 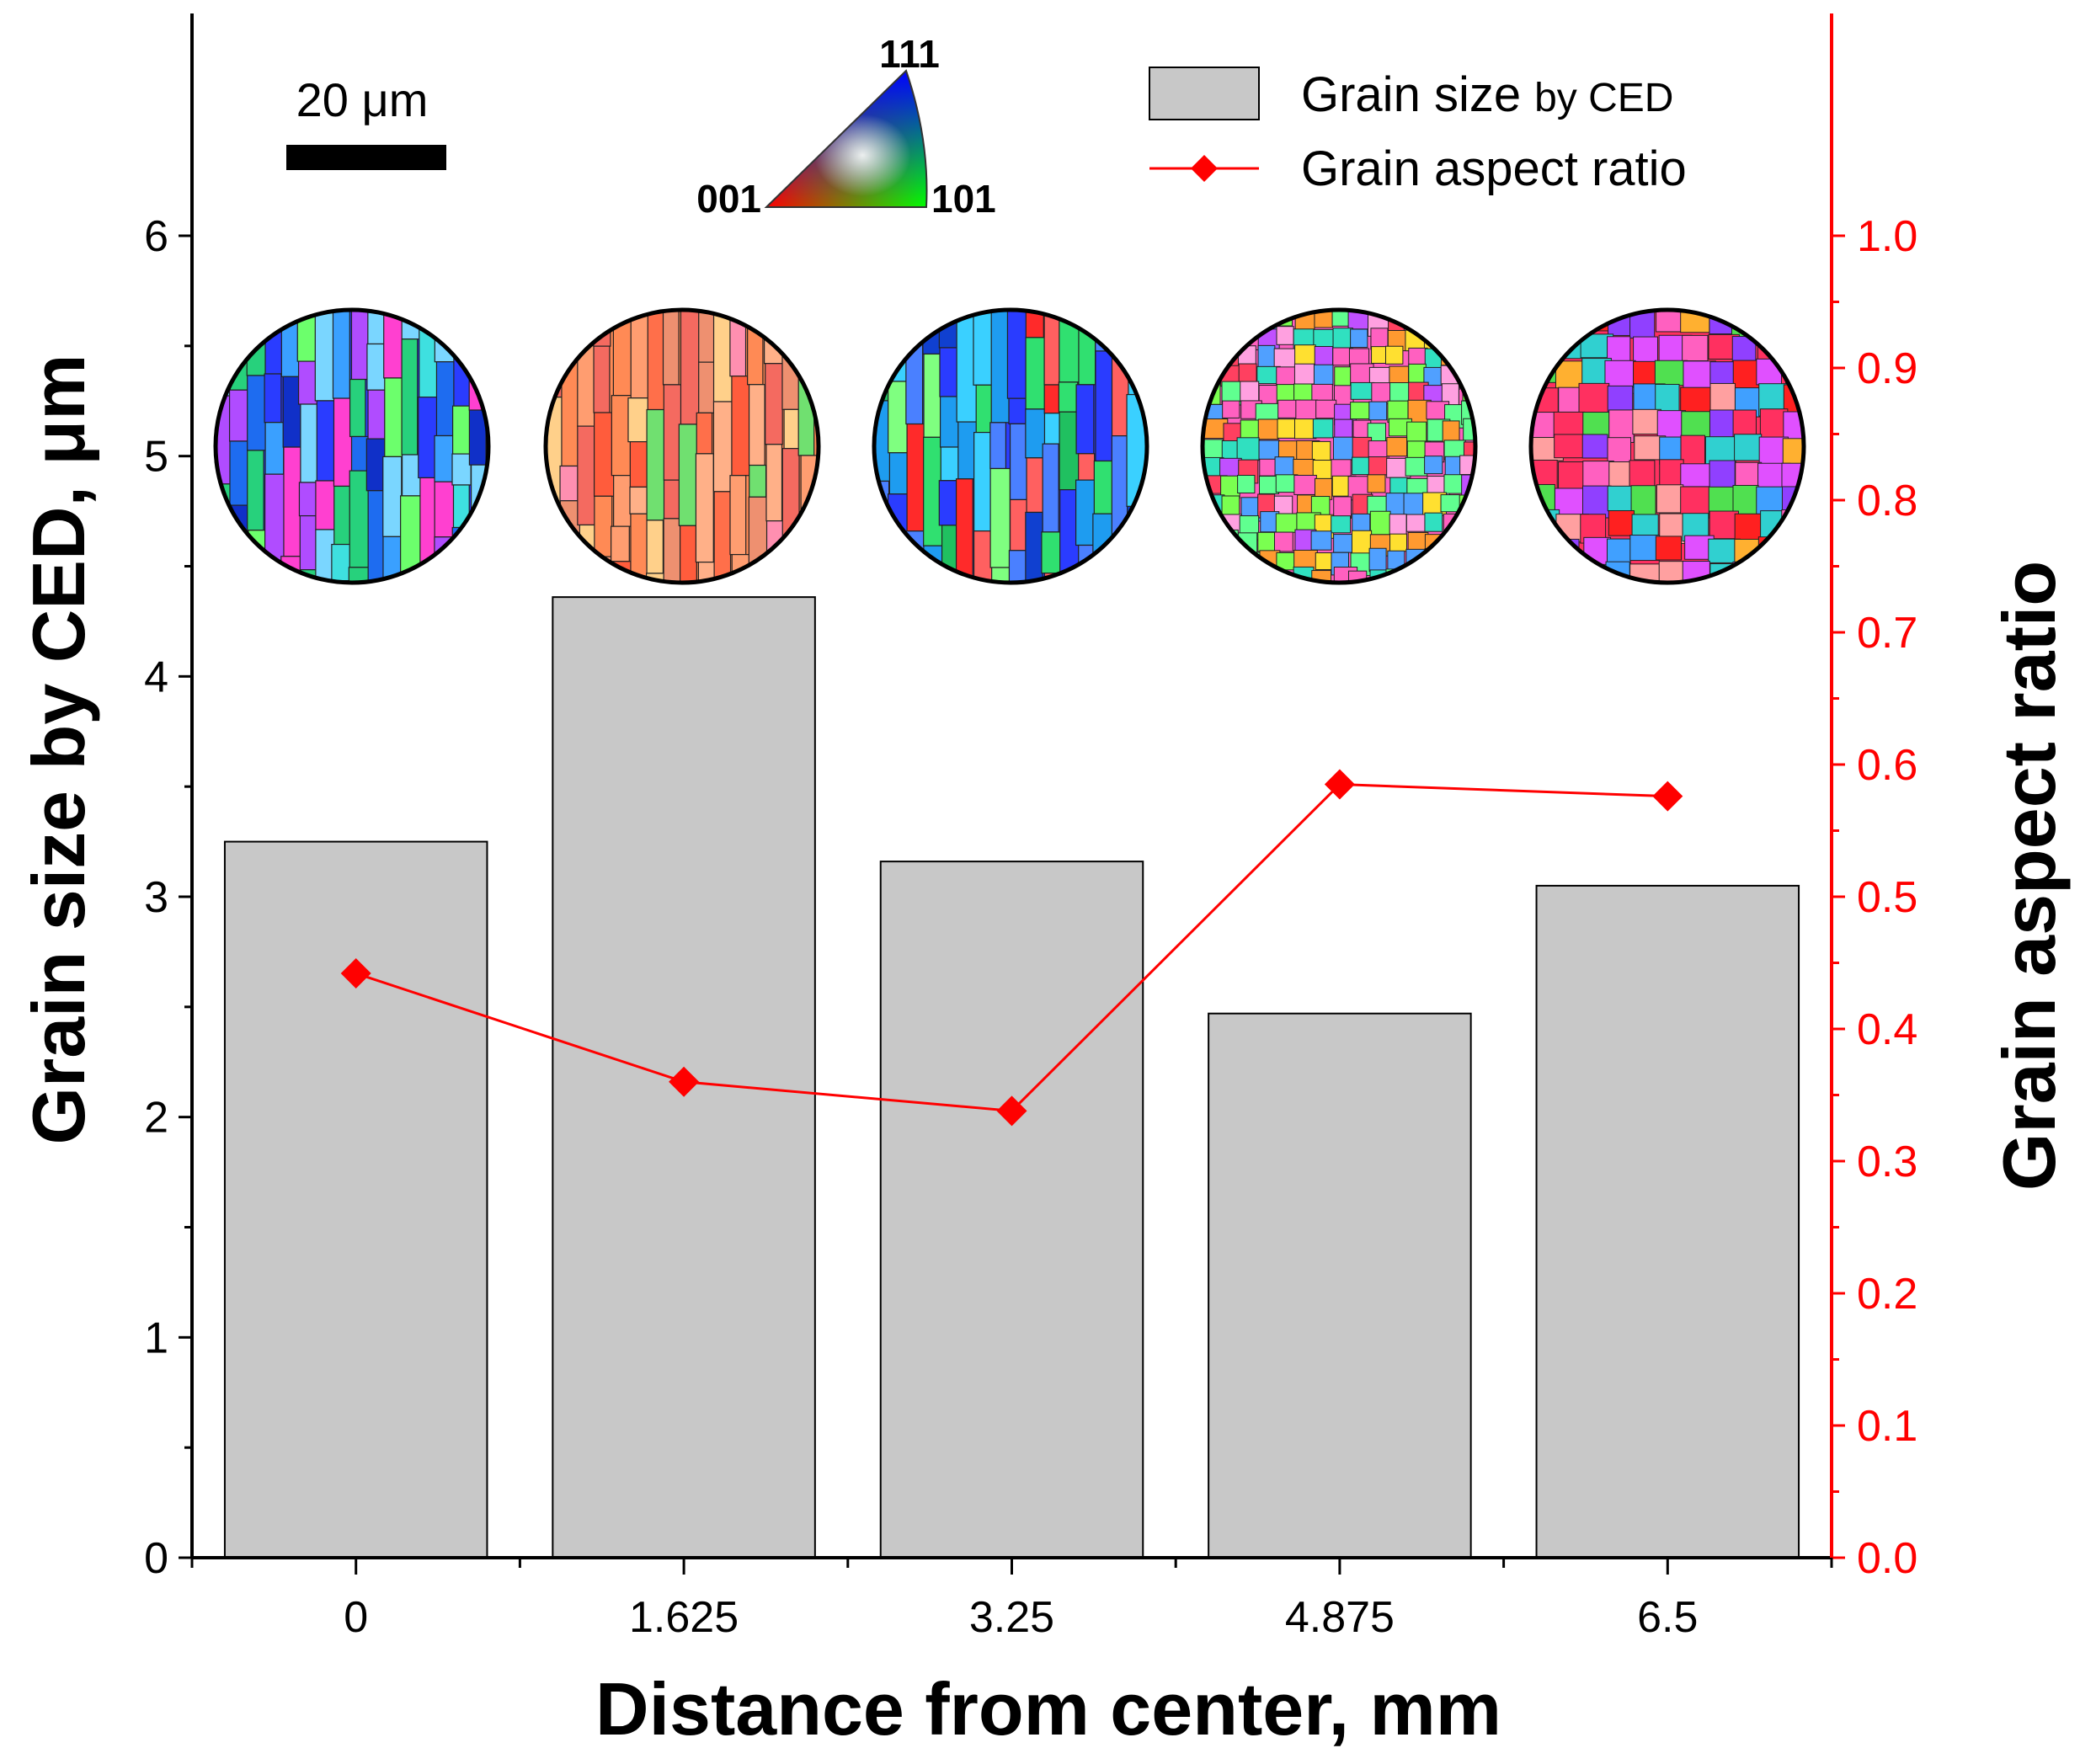 What do you see at coordinates (156, 457) in the screenshot?
I see `y-left-tick-label-5: 5` at bounding box center [156, 457].